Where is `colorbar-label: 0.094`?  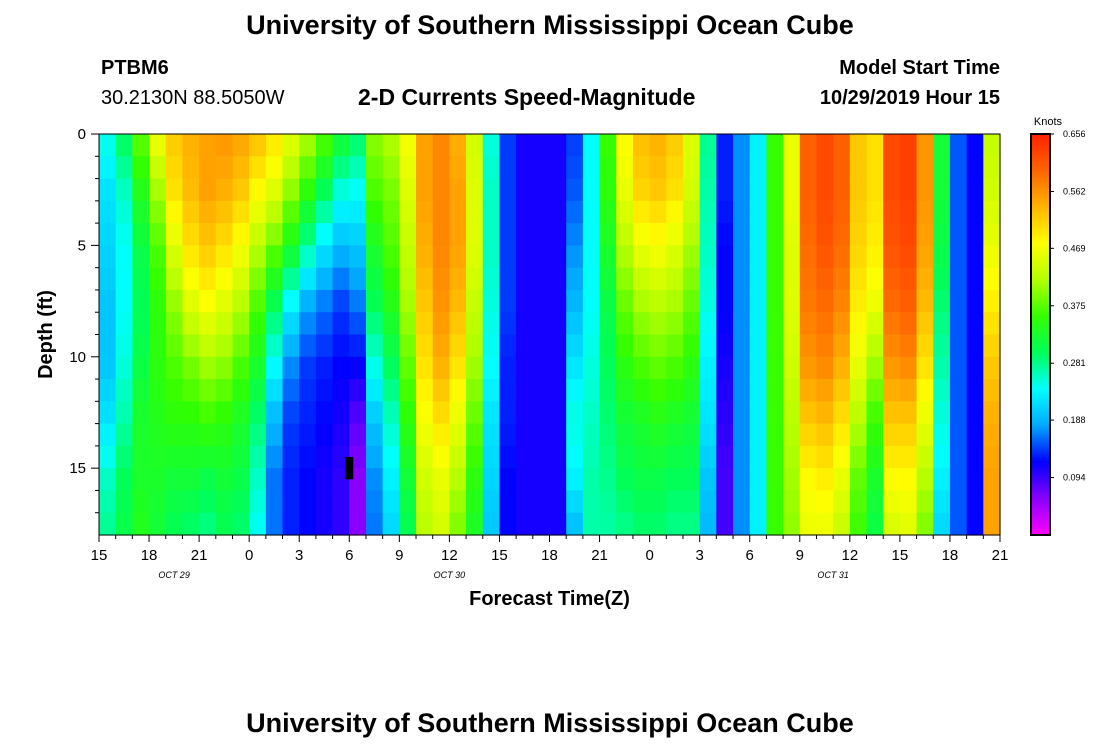
colorbar-label: 0.094 is located at coordinates (1074, 478).